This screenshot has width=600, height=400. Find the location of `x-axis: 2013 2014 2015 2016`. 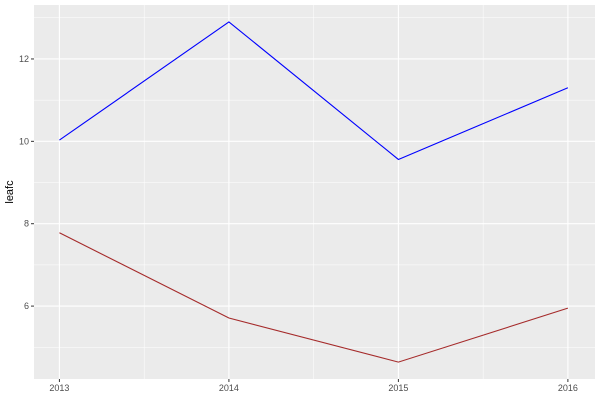

x-axis: 2013 2014 2015 2016 is located at coordinates (313, 386).